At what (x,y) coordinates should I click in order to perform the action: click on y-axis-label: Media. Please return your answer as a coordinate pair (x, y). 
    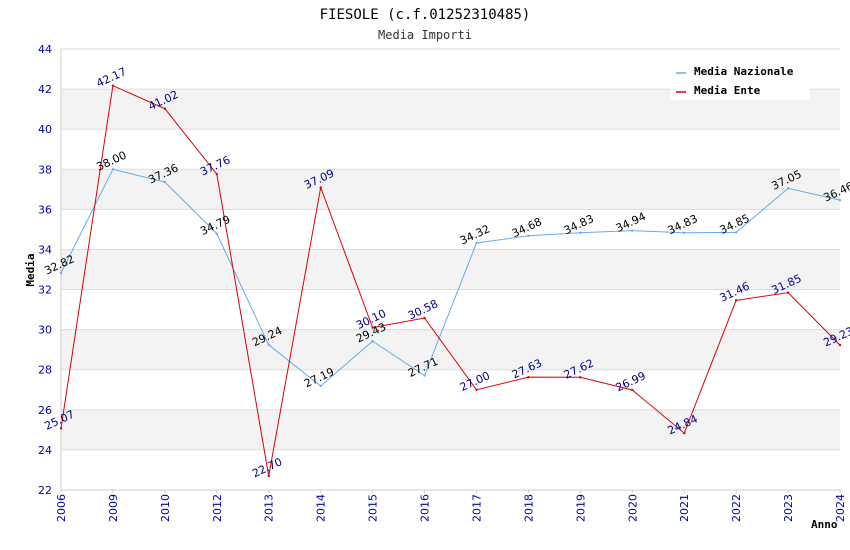
    Looking at the image, I should click on (30, 269).